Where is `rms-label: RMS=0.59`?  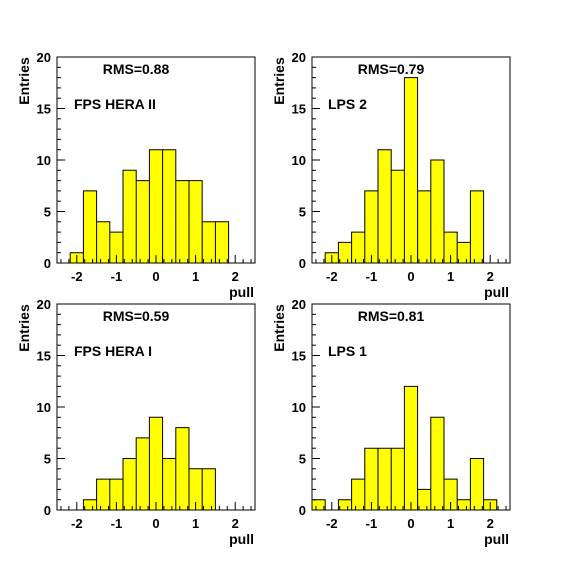 rms-label: RMS=0.59 is located at coordinates (136, 316).